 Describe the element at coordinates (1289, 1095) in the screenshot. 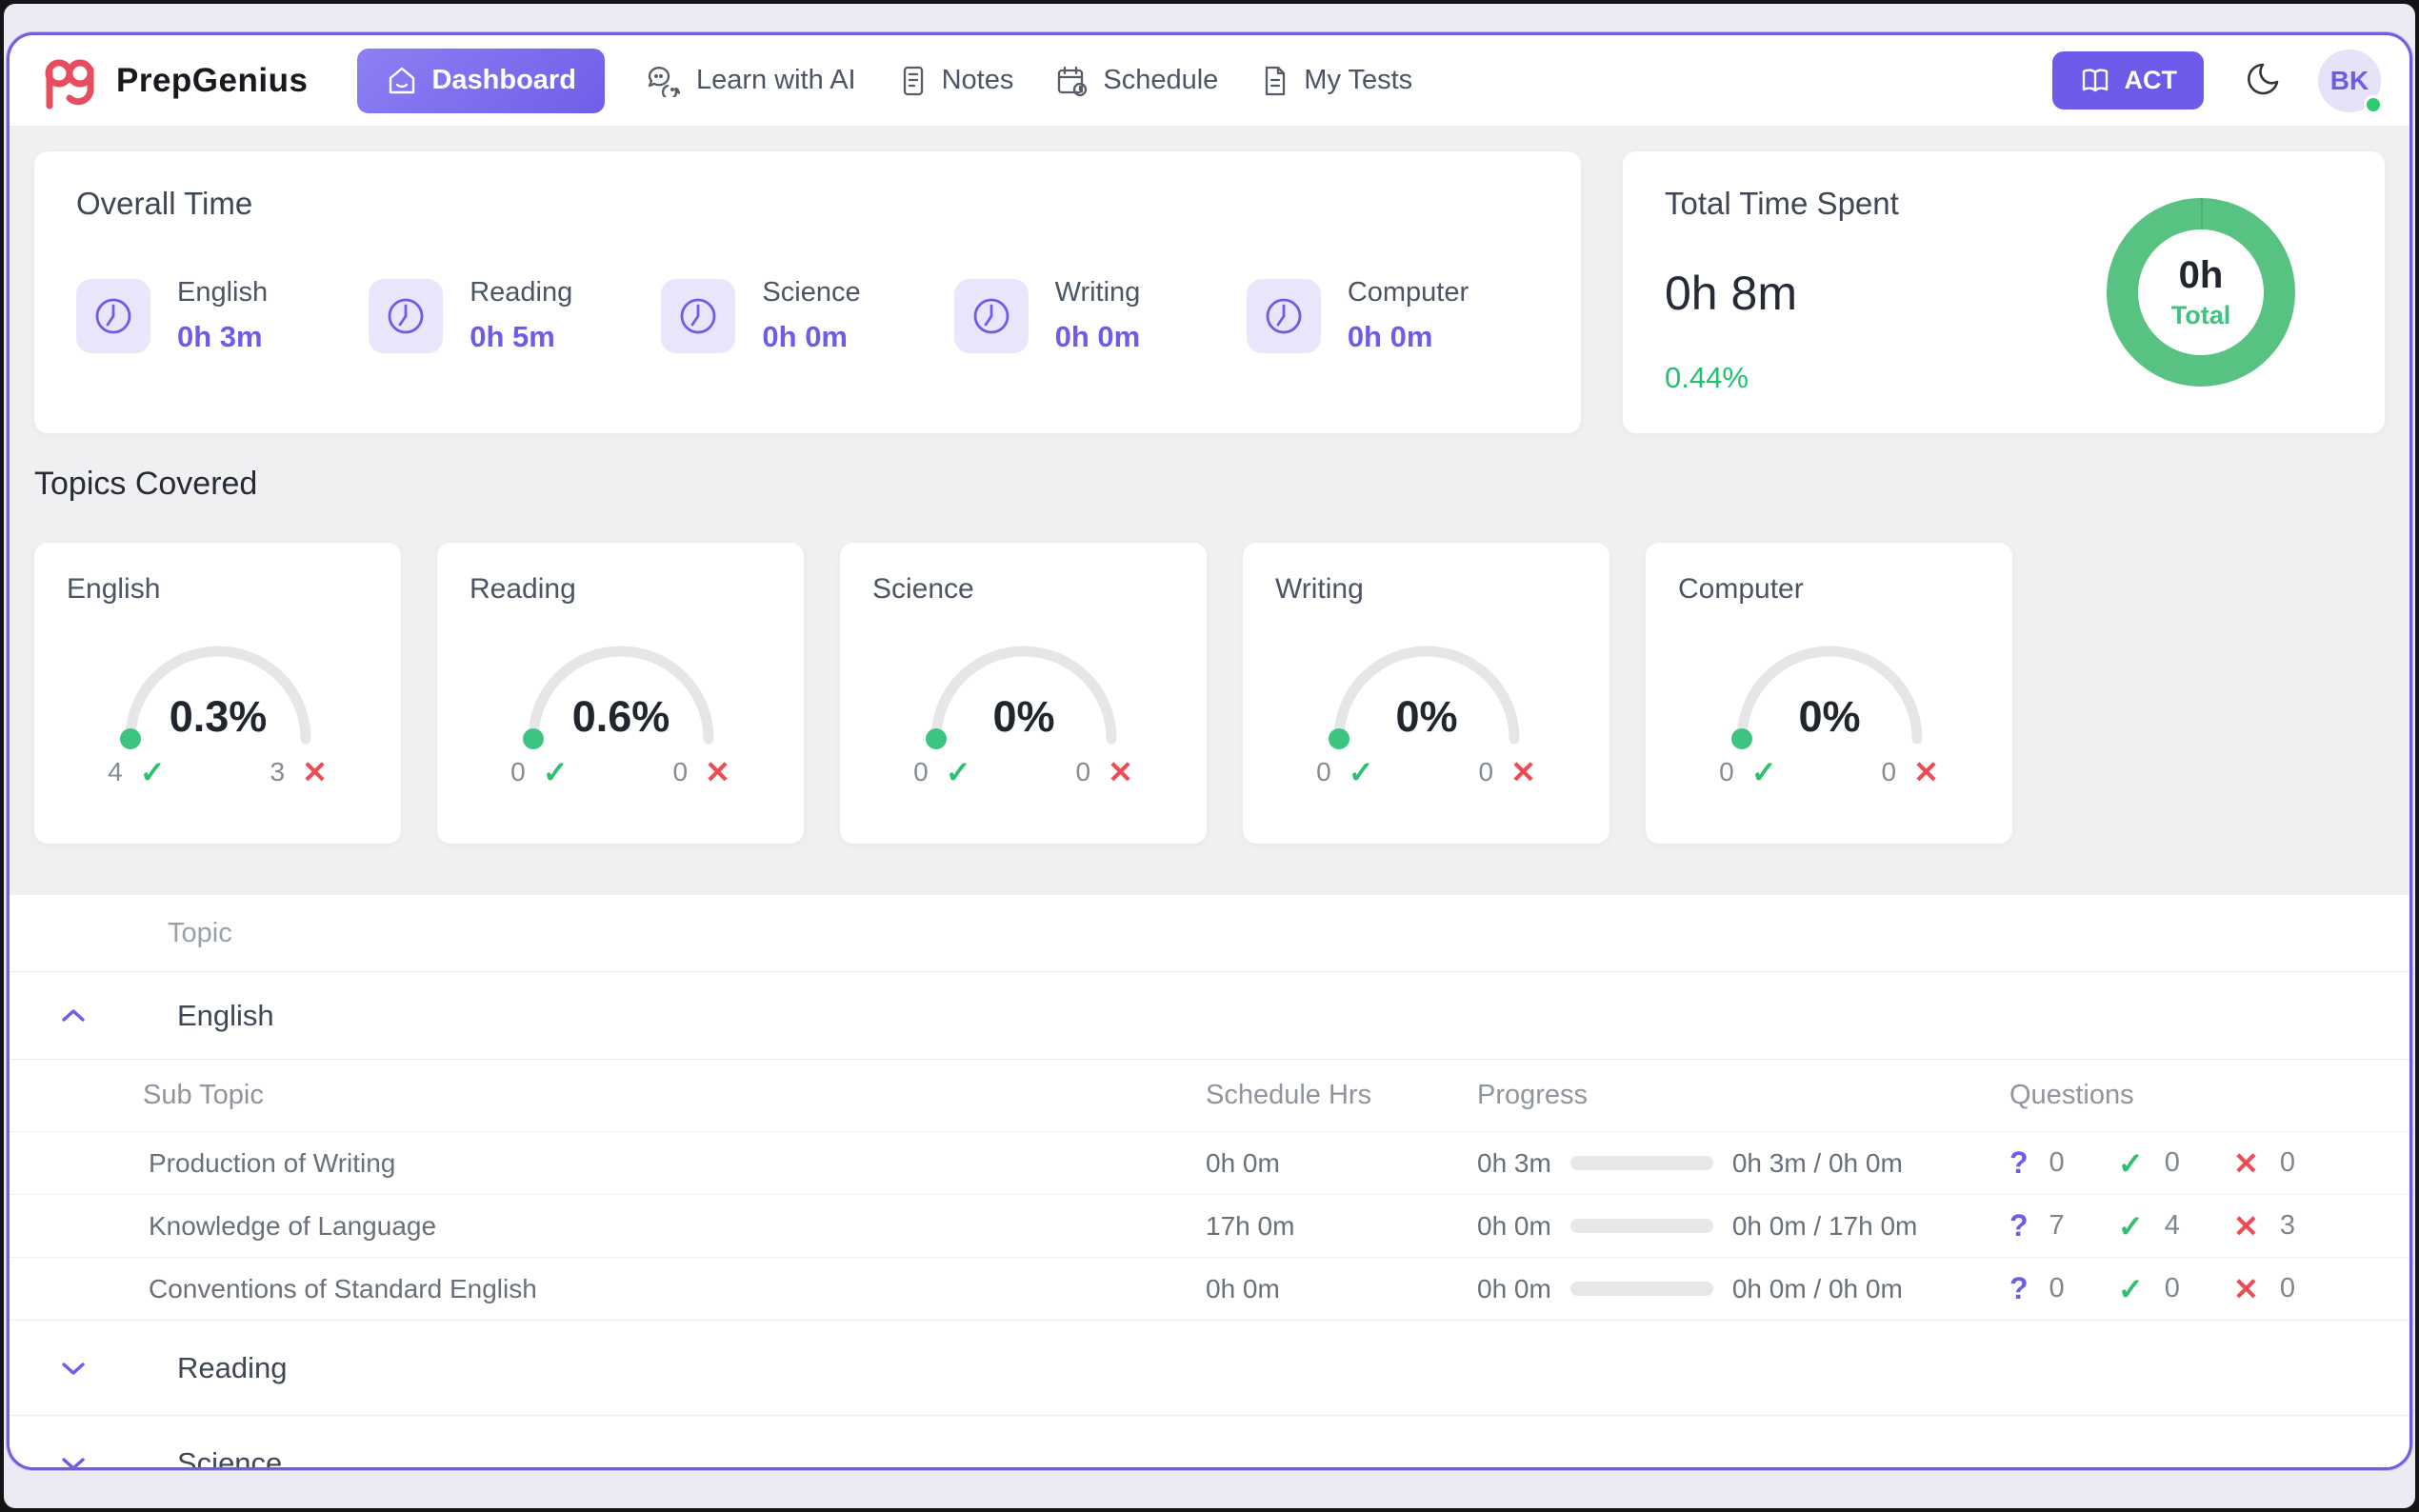

I see `col-schedule-hrs: Schedule Hrs` at that location.